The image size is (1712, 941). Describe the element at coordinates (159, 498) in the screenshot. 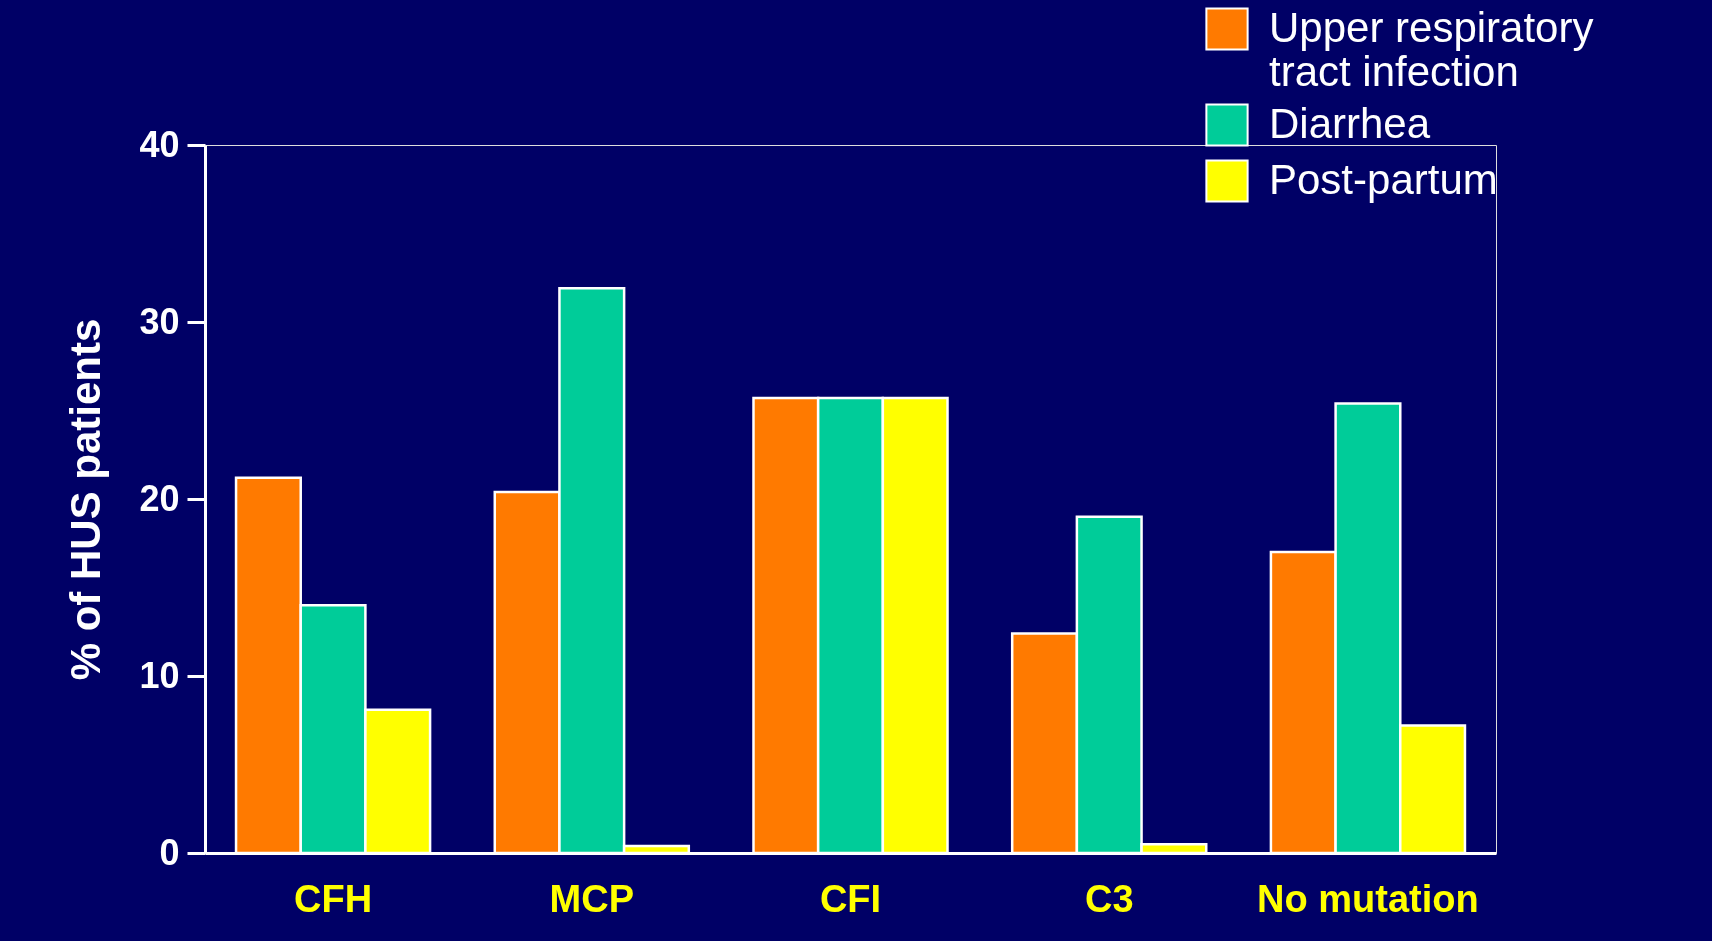

I see `y-tick-label: 20` at that location.